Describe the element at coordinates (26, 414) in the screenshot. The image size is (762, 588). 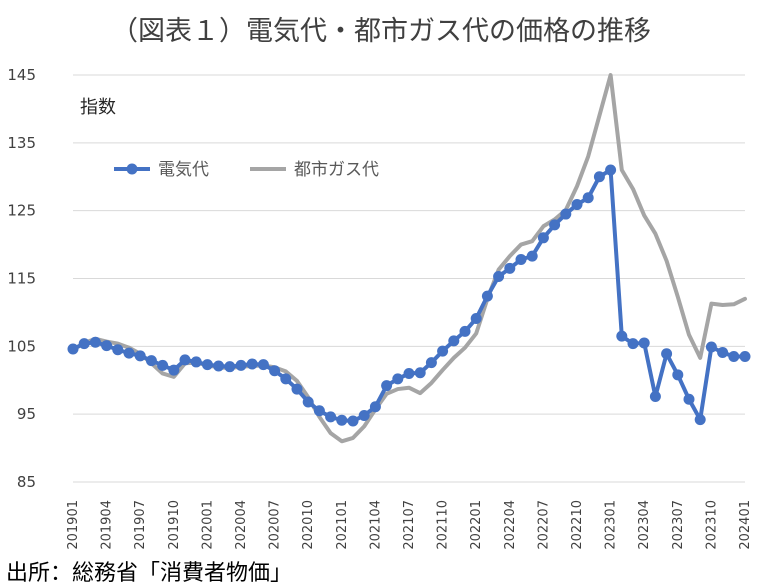
I see `y-tick-label-95: 95` at that location.